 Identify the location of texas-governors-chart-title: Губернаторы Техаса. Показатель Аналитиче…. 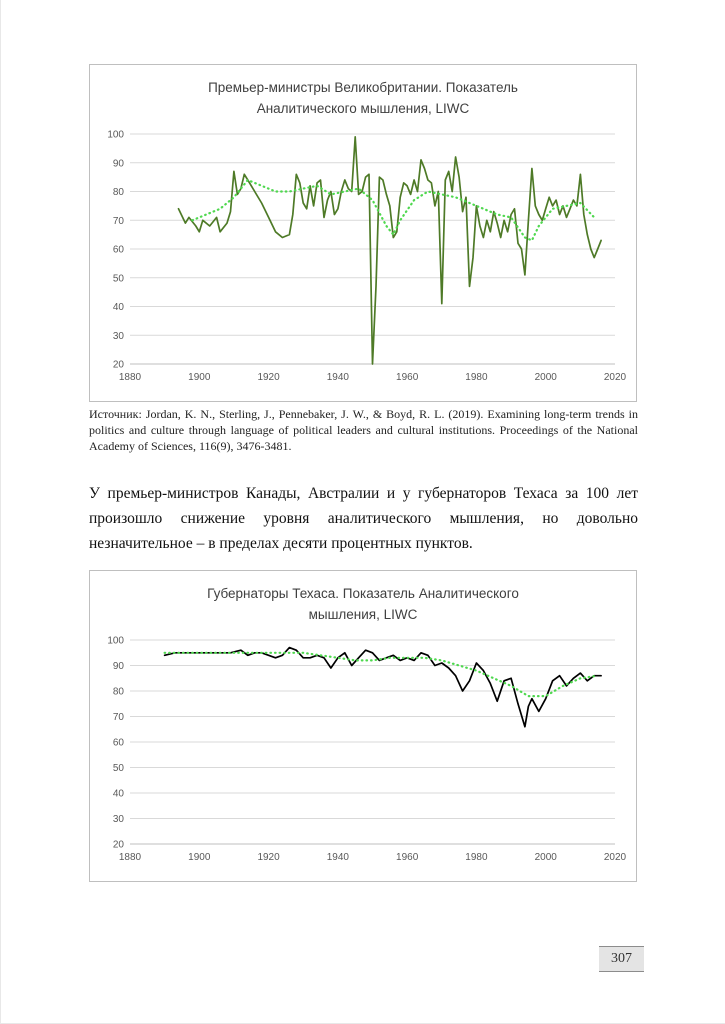
(363, 604).